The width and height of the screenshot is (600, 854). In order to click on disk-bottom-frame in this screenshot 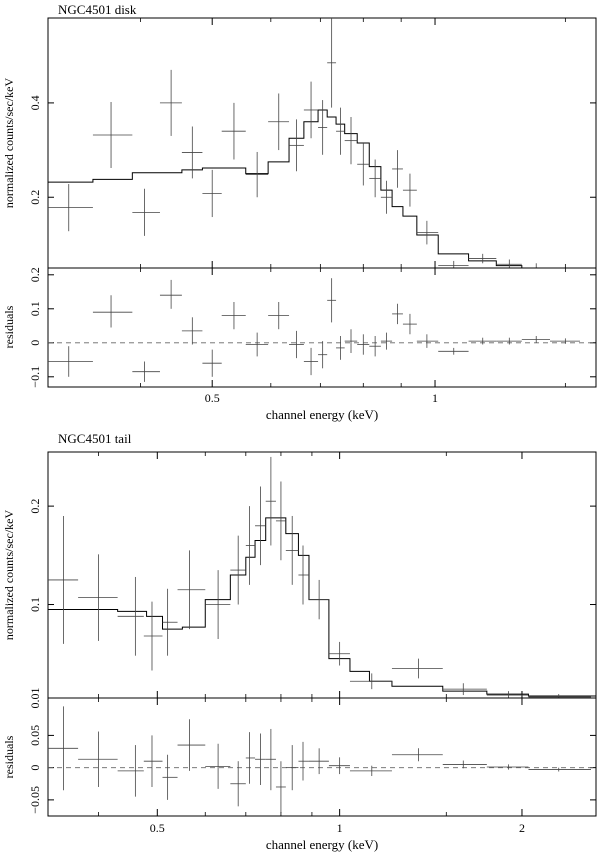, I will do `click(322, 327)`.